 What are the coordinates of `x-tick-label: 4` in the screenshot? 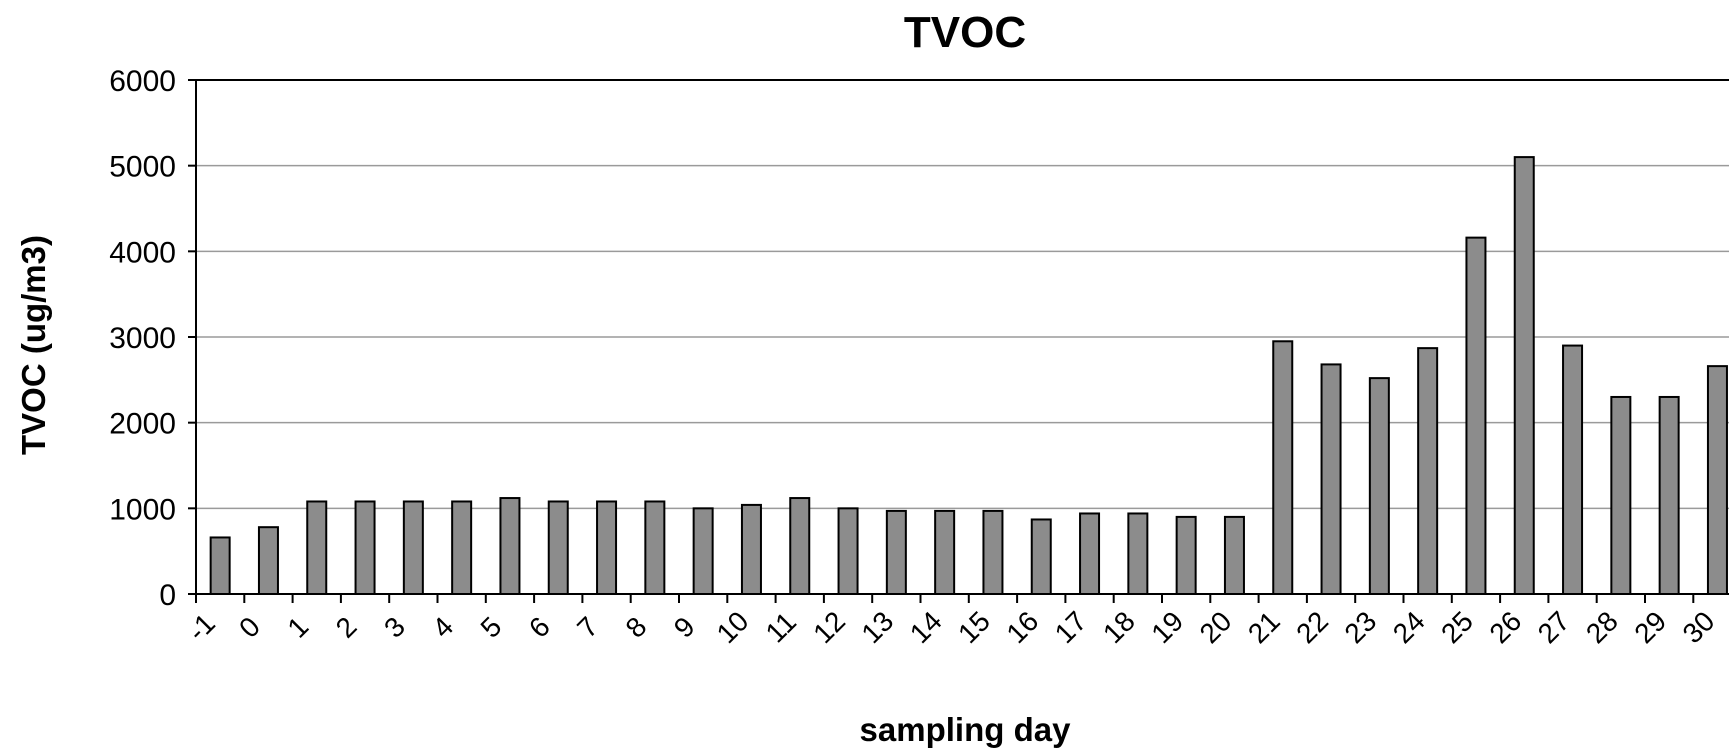 It's located at (442, 627).